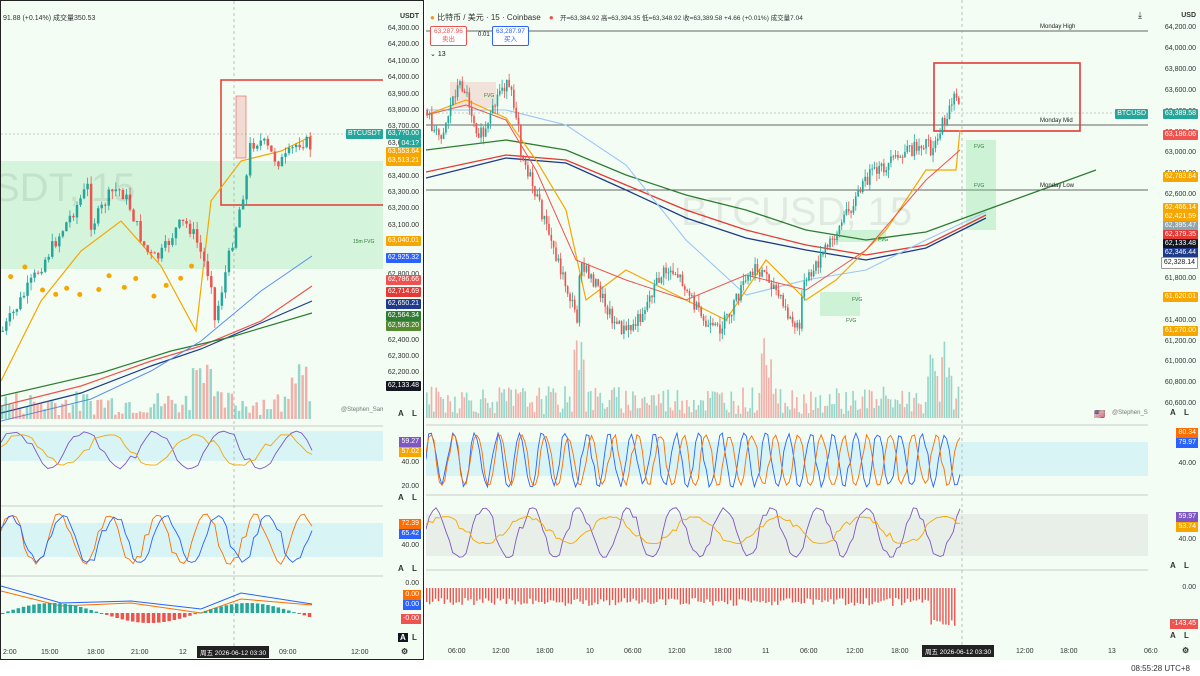 The image size is (1200, 676). I want to click on left-signal-marker, so click(67, 288).